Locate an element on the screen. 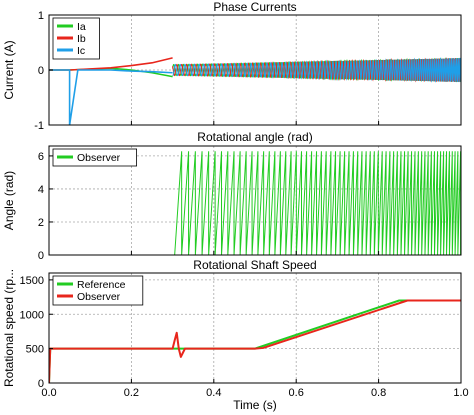 The image size is (474, 415). x-axis-label: Time (s) is located at coordinates (255, 405).